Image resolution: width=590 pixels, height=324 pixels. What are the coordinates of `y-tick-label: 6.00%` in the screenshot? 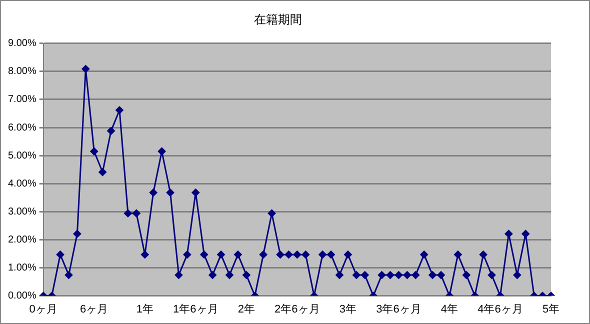 It's located at (22, 128).